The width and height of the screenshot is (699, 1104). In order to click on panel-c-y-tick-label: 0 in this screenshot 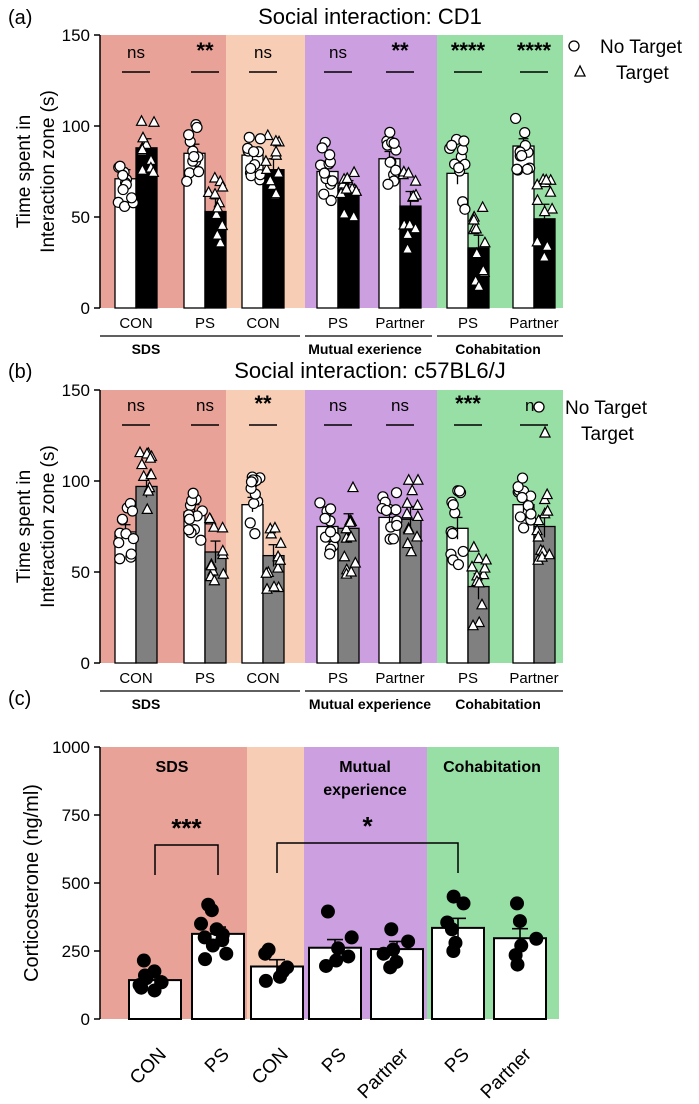, I will do `click(85, 1019)`.